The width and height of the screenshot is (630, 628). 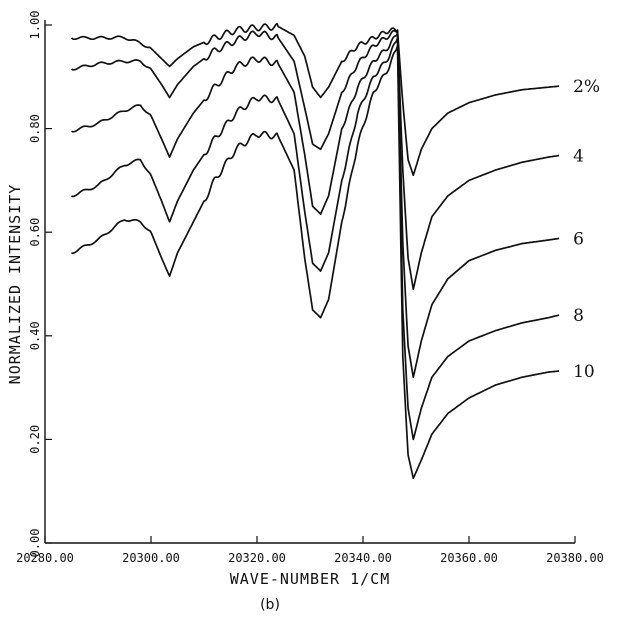 What do you see at coordinates (35, 439) in the screenshot?
I see `y-tick-label: 0.20` at bounding box center [35, 439].